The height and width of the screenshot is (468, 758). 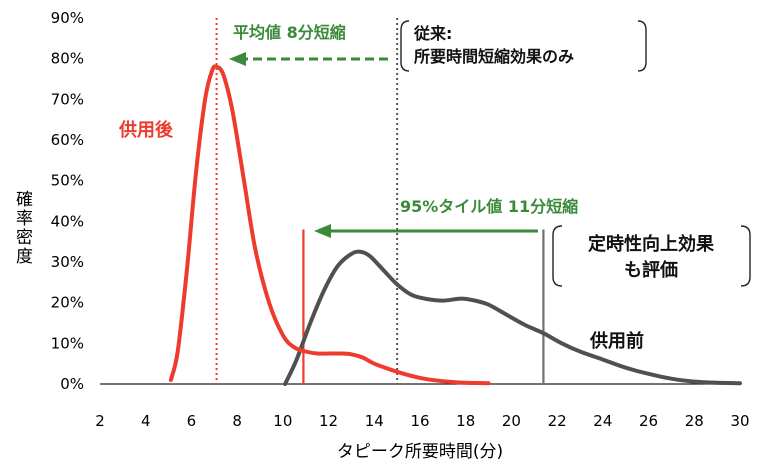 What do you see at coordinates (67, 262) in the screenshot?
I see `y-tick-label: 30%` at bounding box center [67, 262].